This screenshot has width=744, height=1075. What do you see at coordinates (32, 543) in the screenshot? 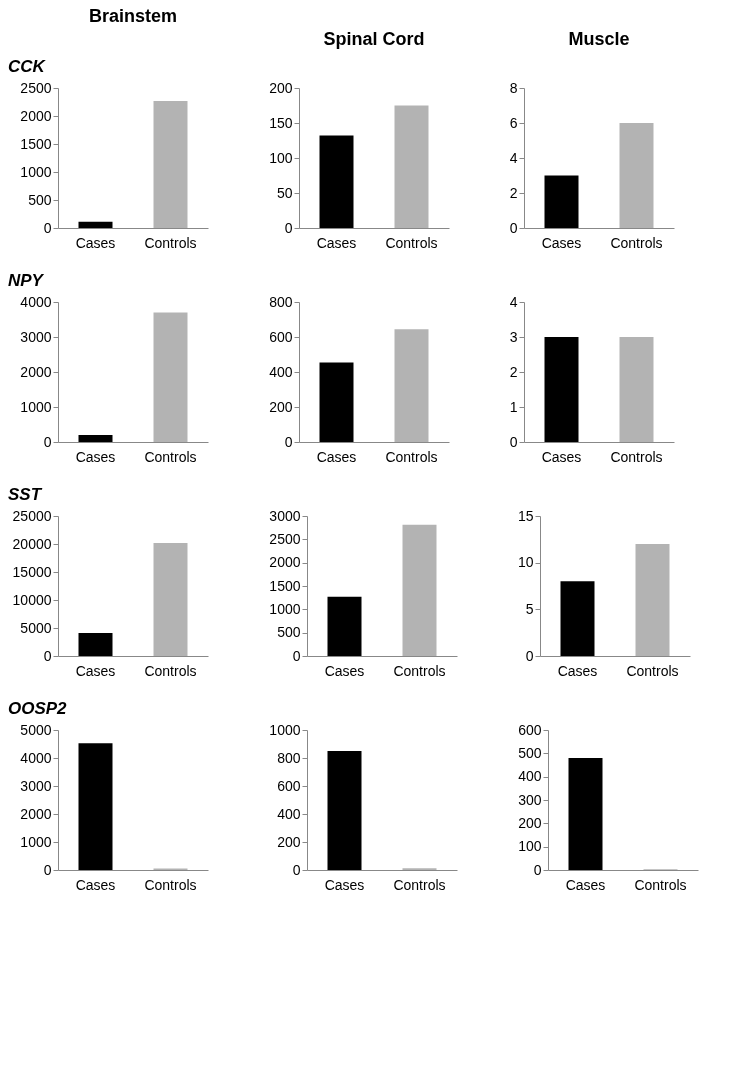
I see `y-tick-label: 20000` at bounding box center [32, 543].